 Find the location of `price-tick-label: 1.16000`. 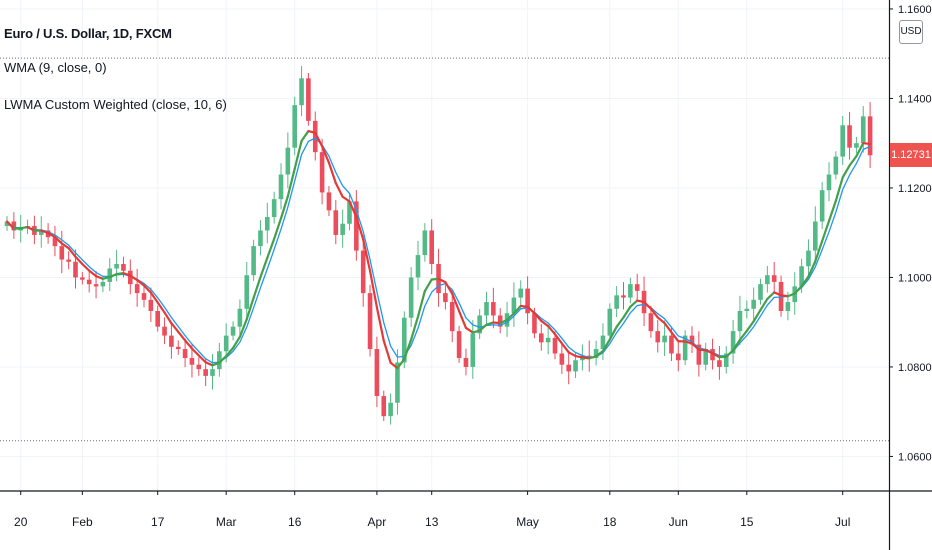

price-tick-label: 1.16000 is located at coordinates (915, 10).